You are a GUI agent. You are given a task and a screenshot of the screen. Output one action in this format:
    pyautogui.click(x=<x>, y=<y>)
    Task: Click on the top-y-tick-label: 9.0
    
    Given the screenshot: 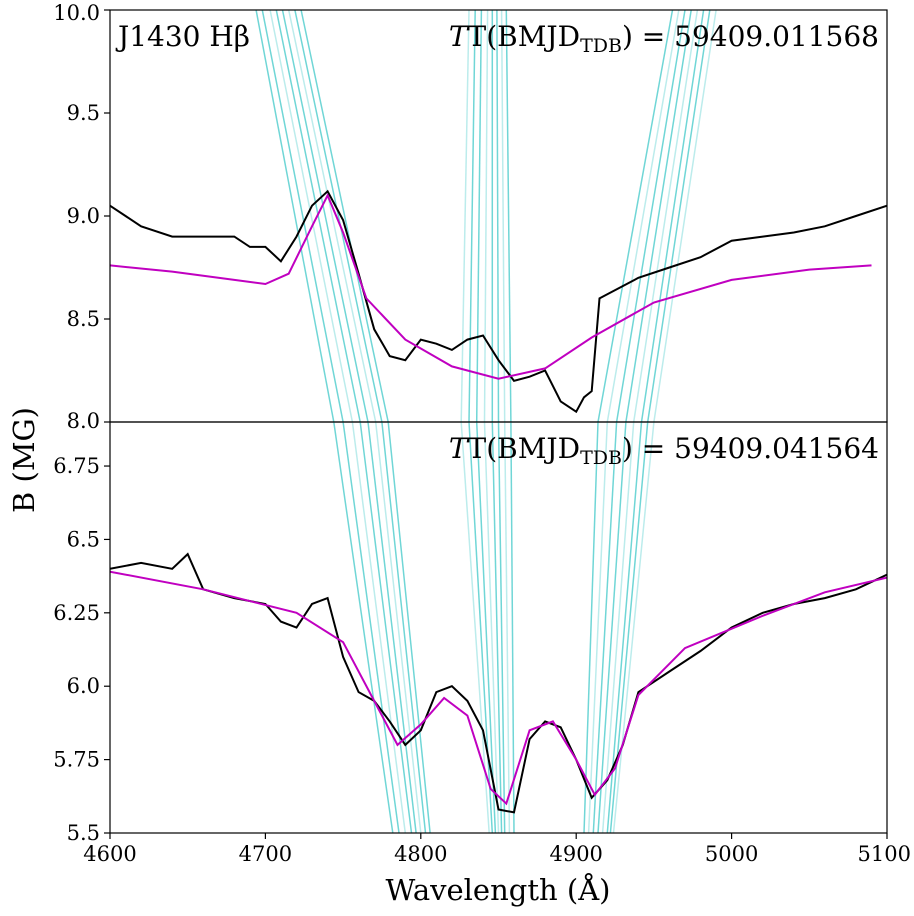 What is the action you would take?
    pyautogui.click(x=83, y=216)
    